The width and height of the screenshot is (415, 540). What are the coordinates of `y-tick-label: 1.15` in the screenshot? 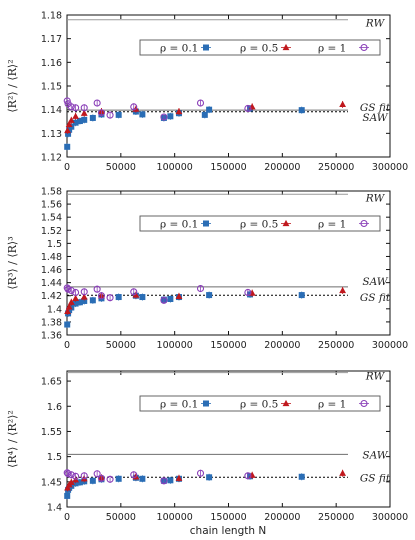 It's located at (51, 87).